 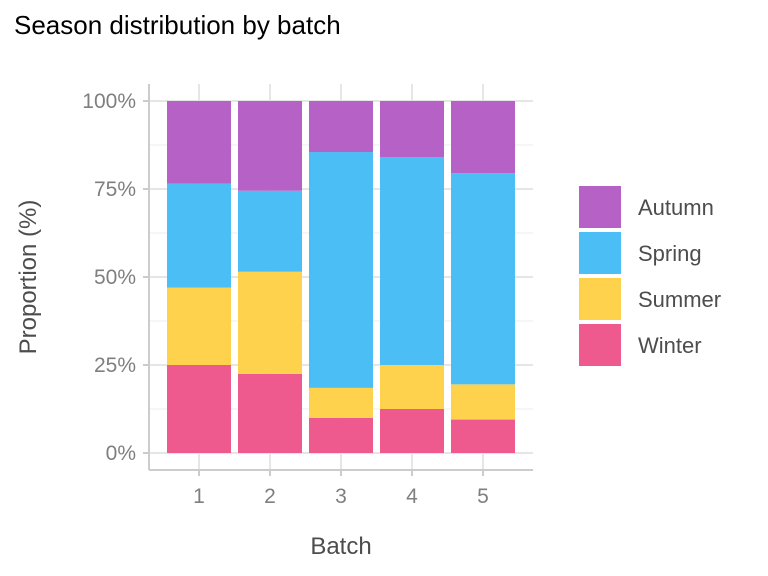 I want to click on legend-swatch-winter, so click(x=600, y=345).